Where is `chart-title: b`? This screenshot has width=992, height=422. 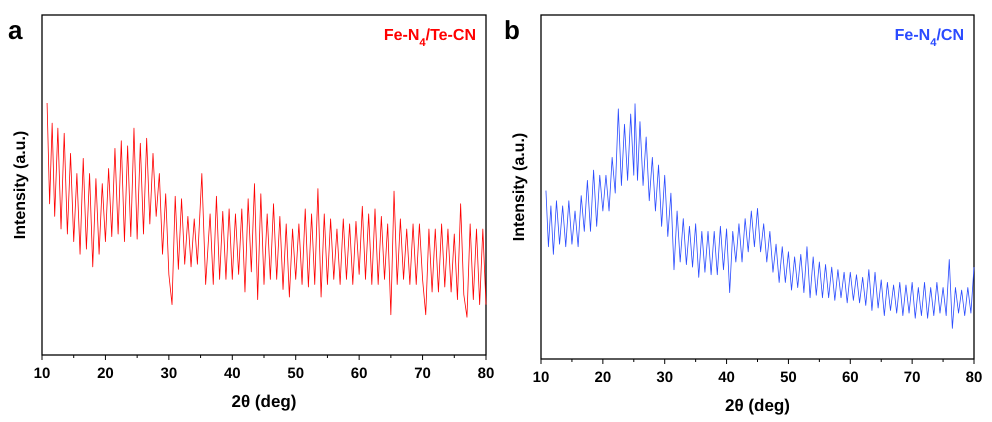 chart-title: b is located at coordinates (512, 30).